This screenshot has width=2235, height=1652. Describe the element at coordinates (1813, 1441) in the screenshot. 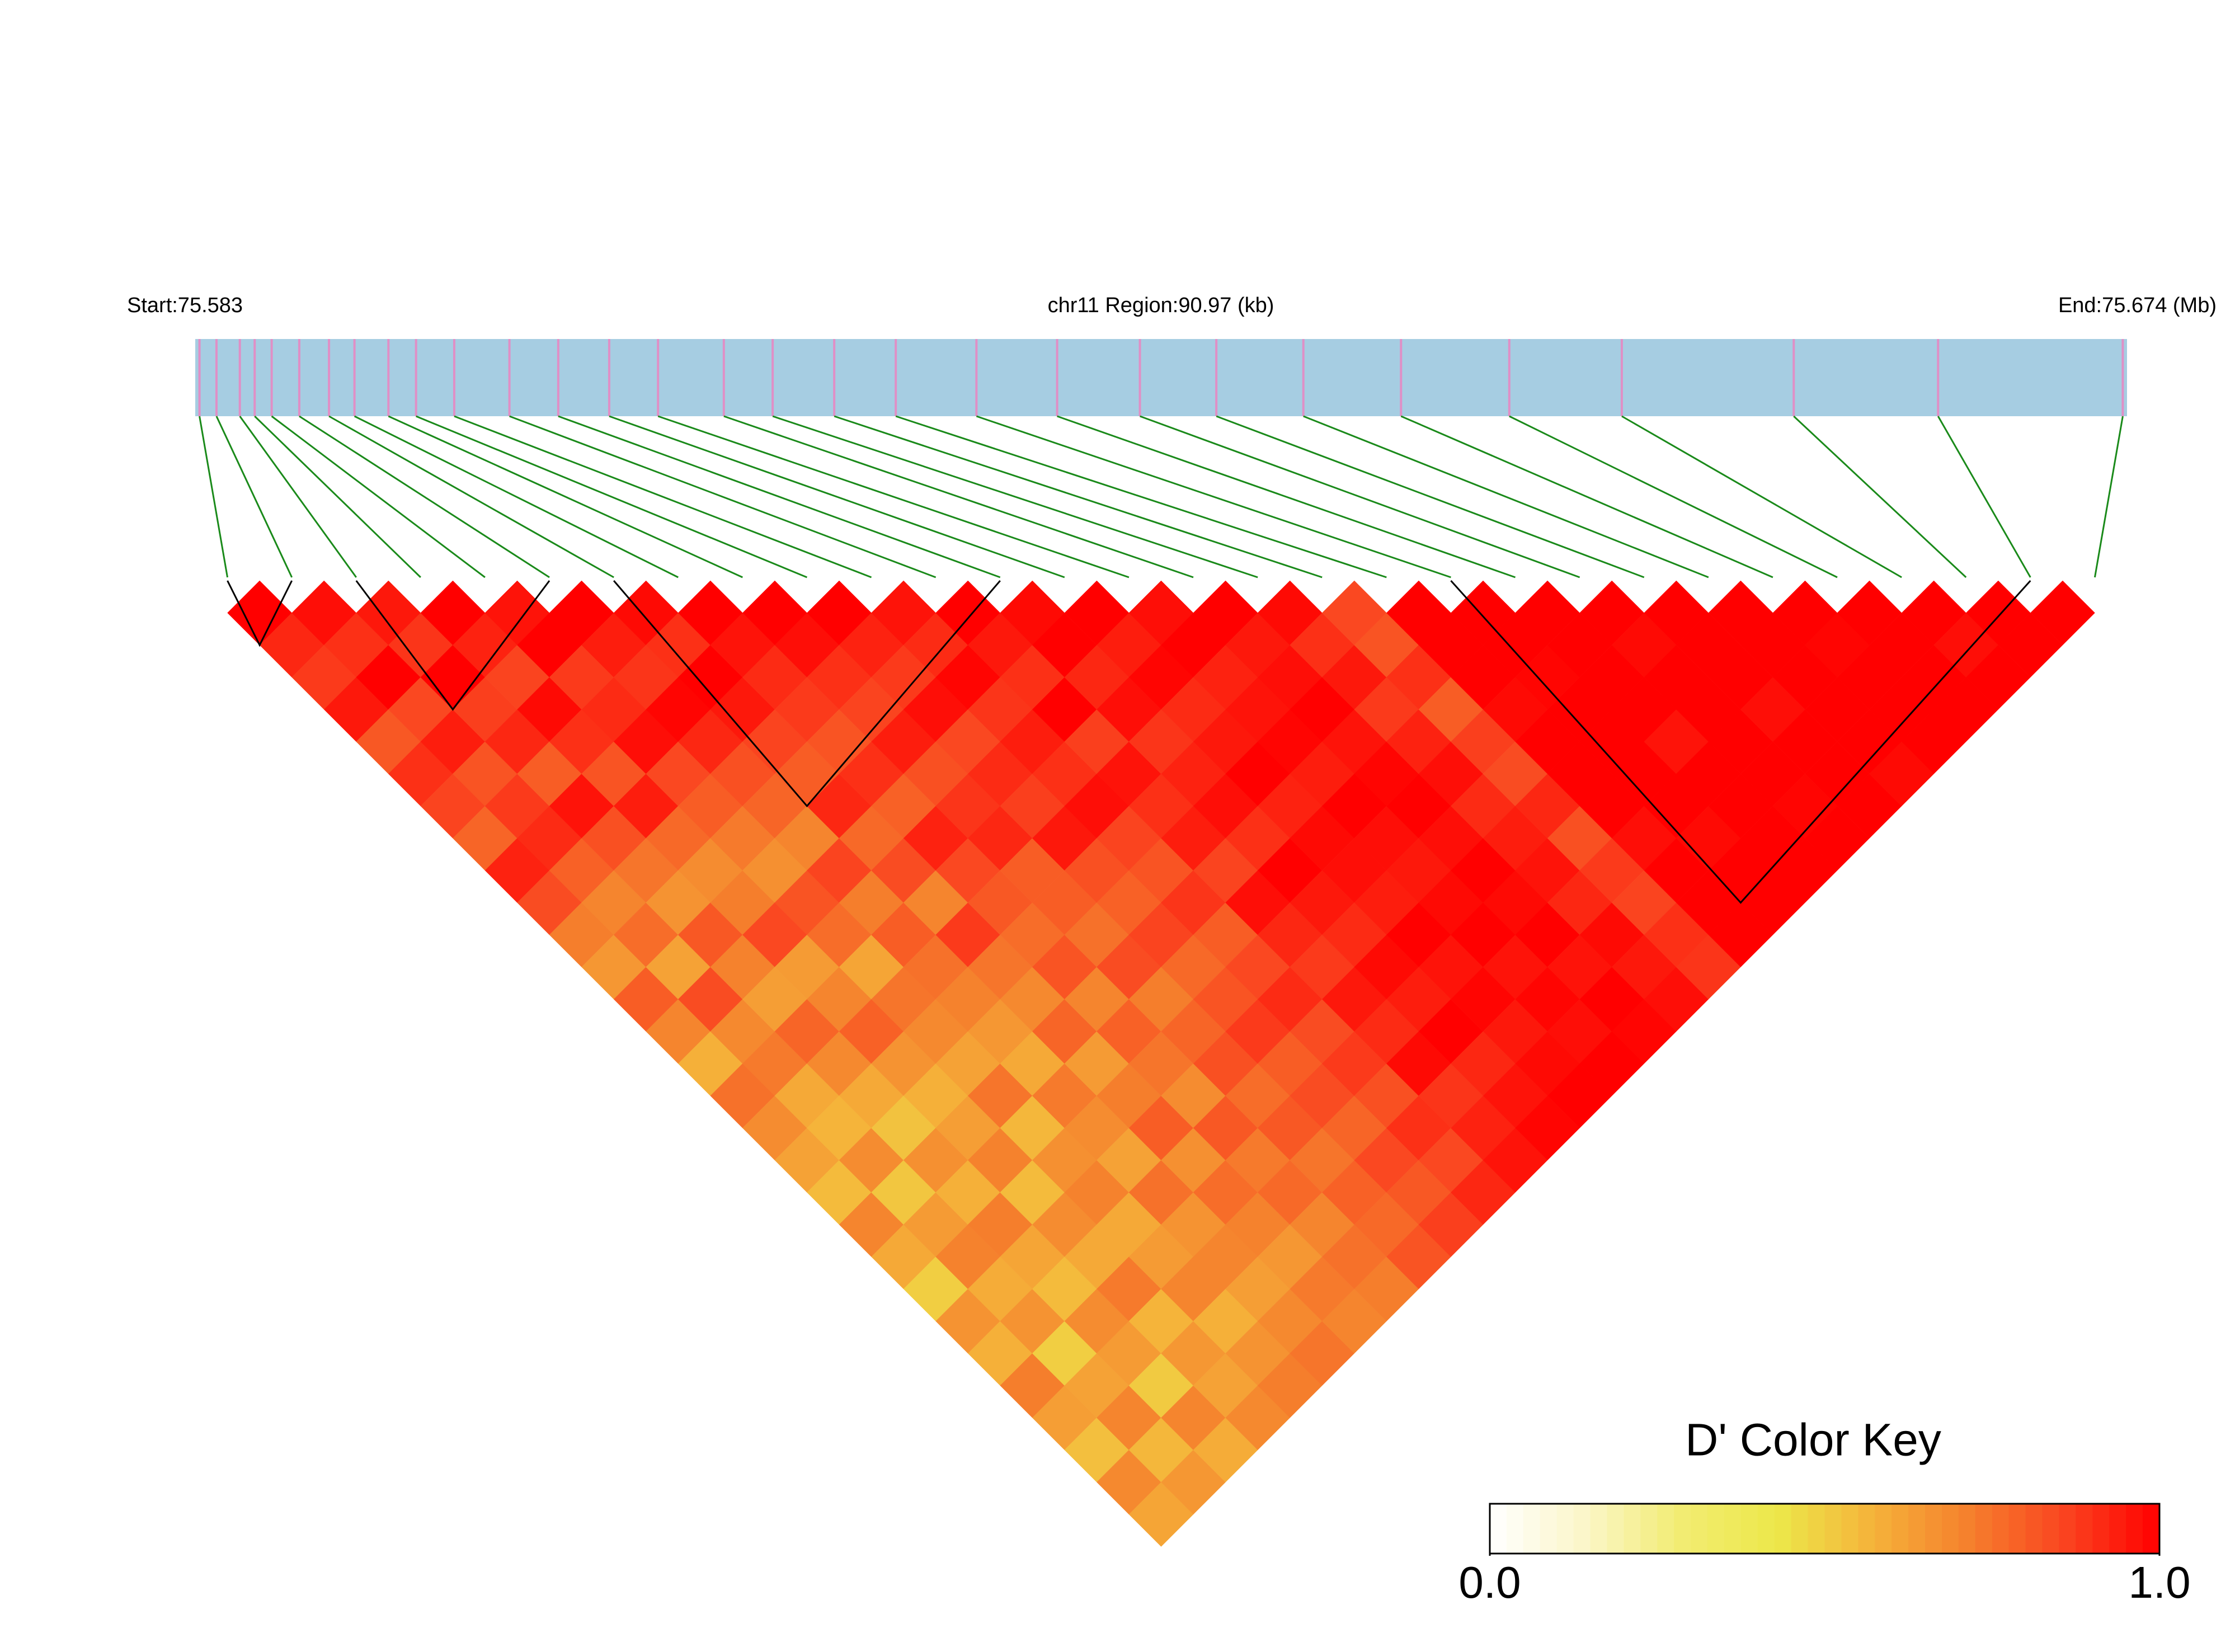

I see `colorbar-title: D' Color Key` at that location.